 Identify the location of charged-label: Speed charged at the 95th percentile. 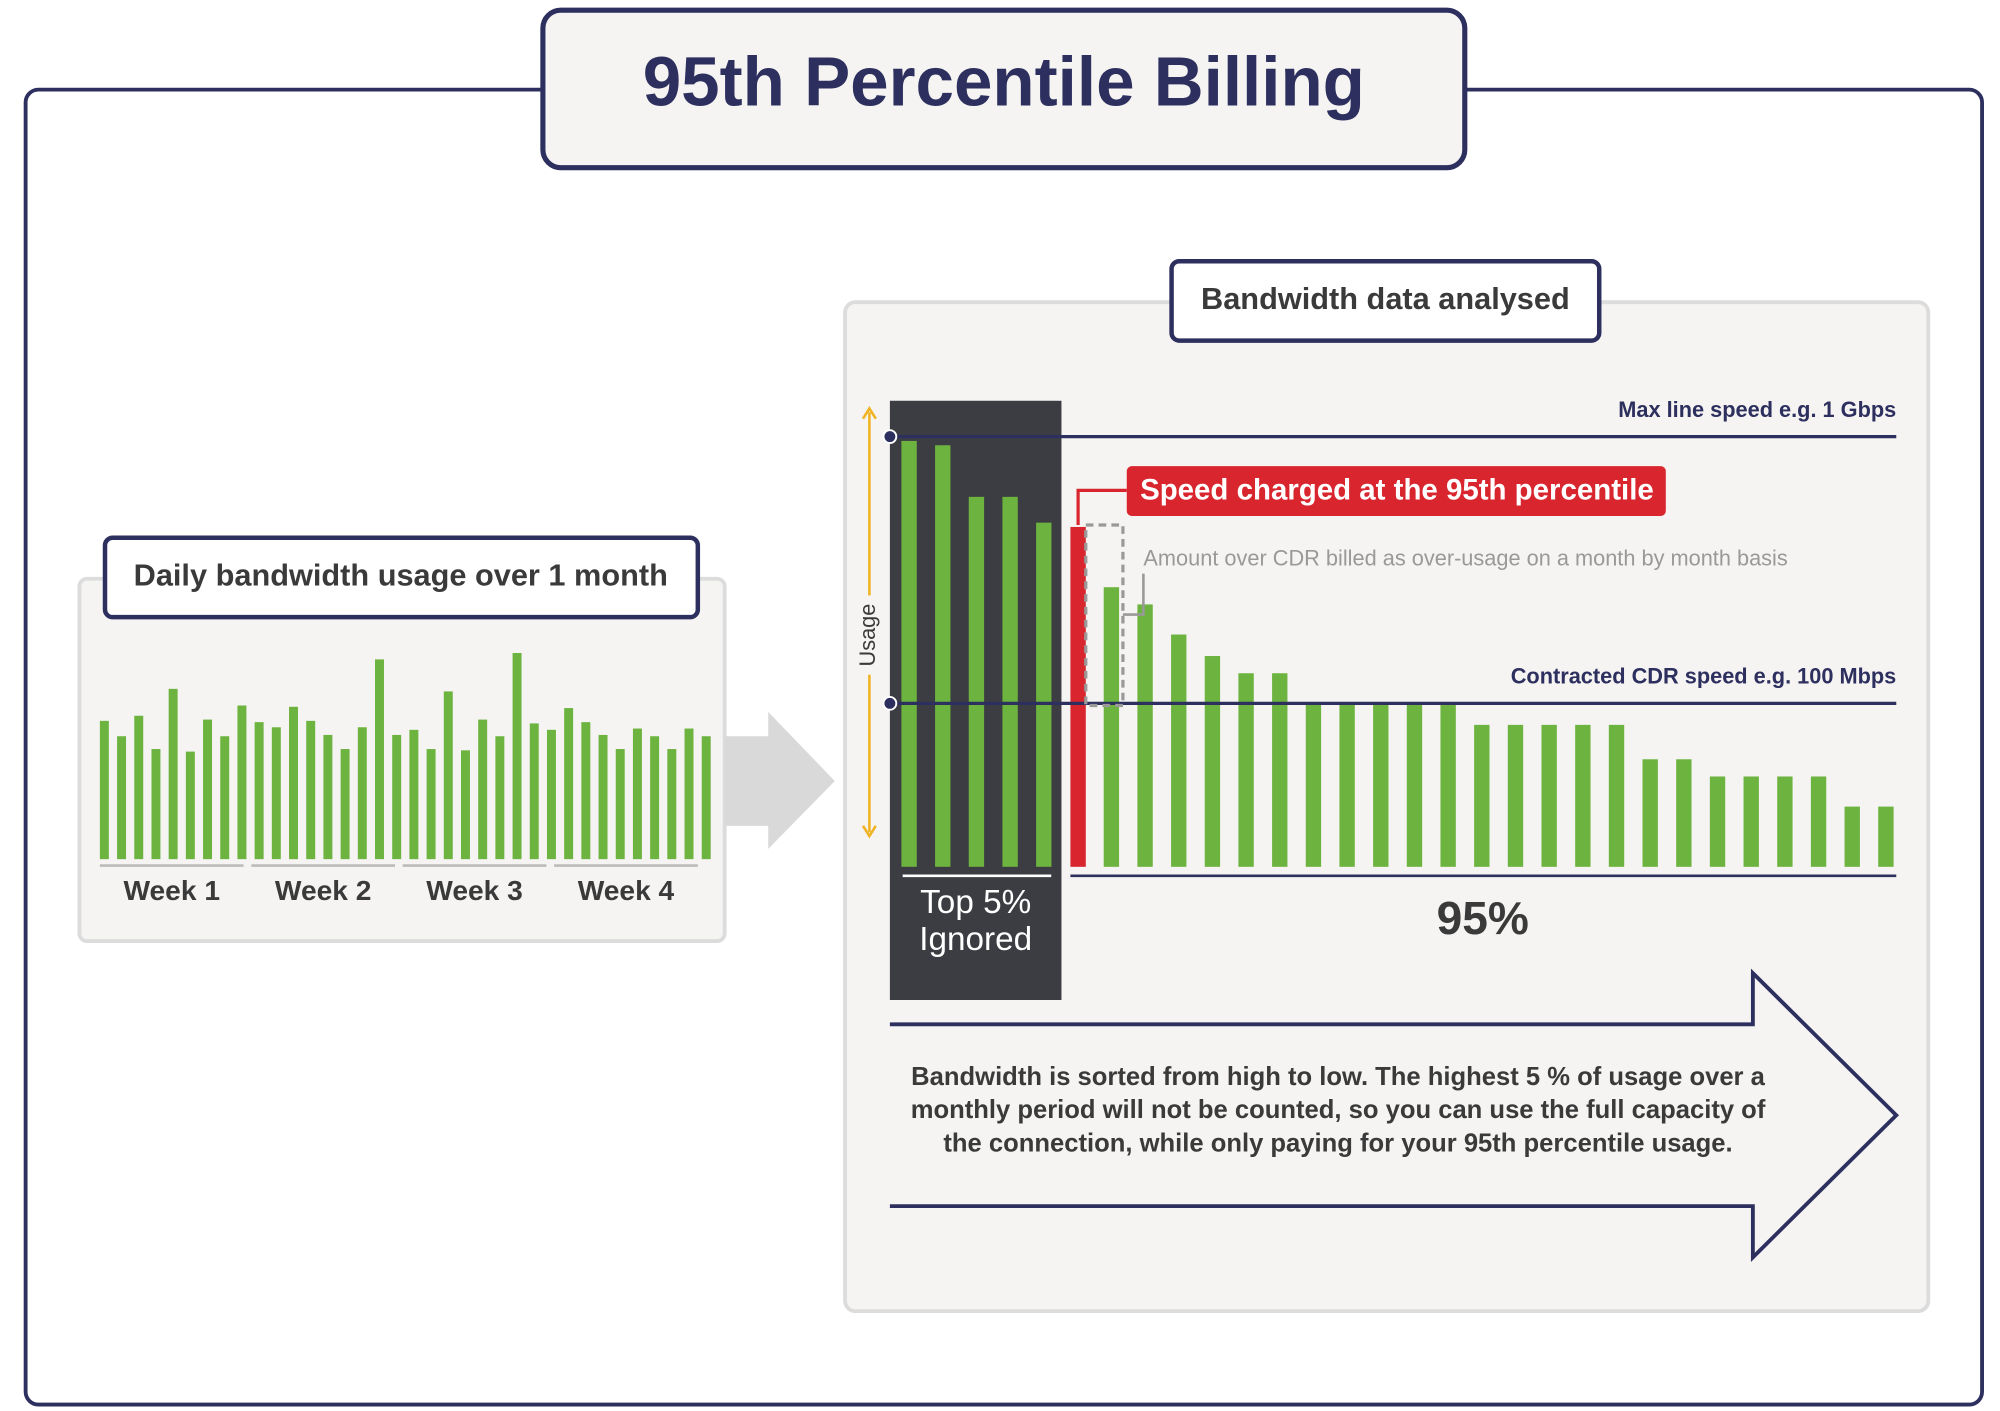
(1397, 489).